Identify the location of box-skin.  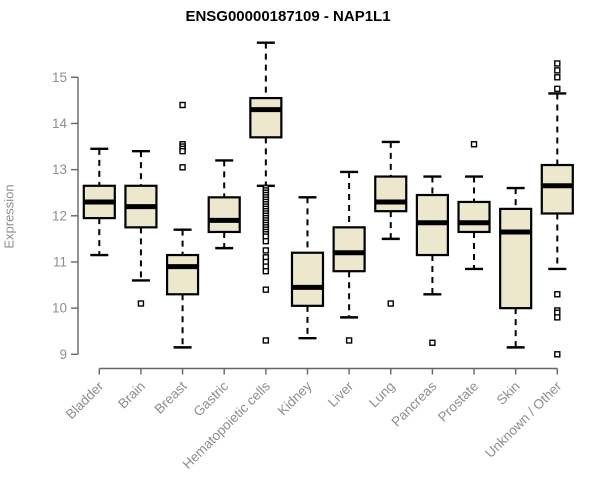
(516, 258).